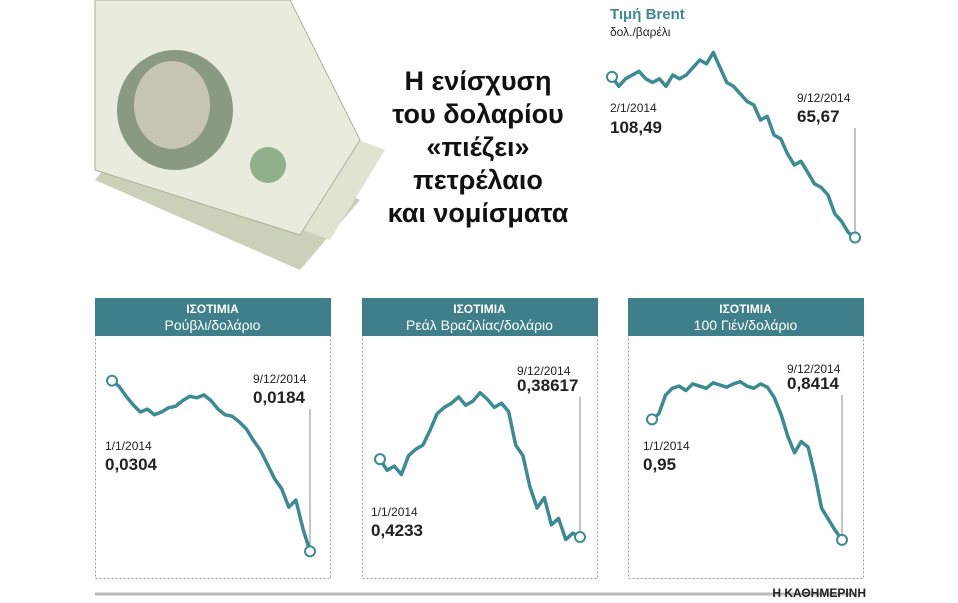  I want to click on start-value: 108,49, so click(636, 127).